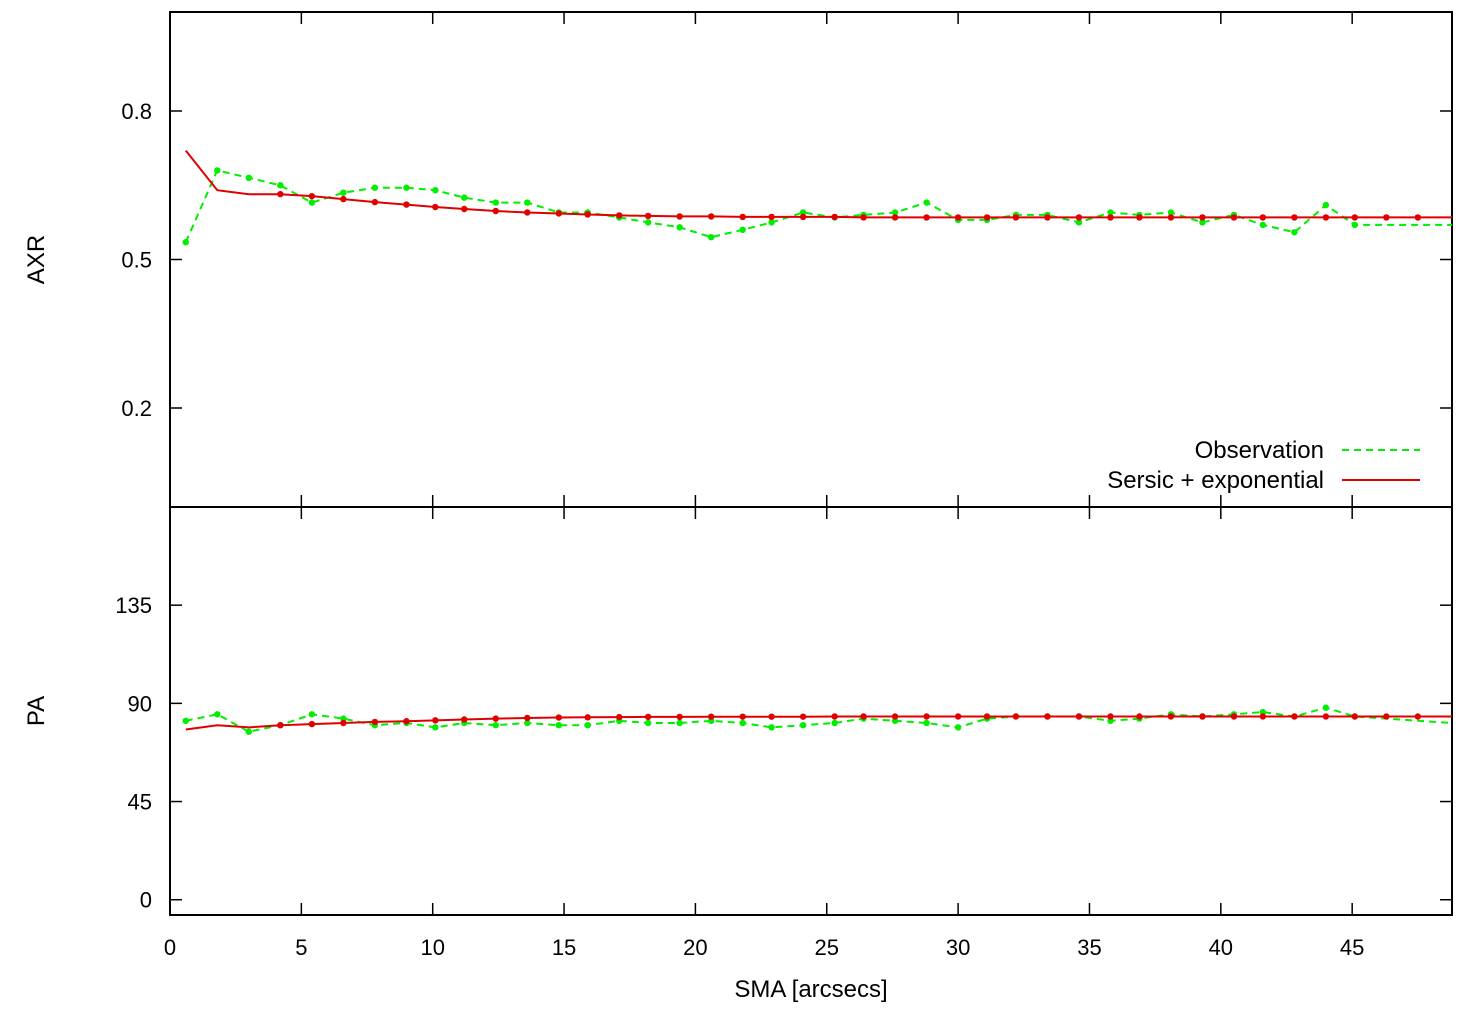 The height and width of the screenshot is (1015, 1475). I want to click on y-tick-label: 135, so click(133, 605).